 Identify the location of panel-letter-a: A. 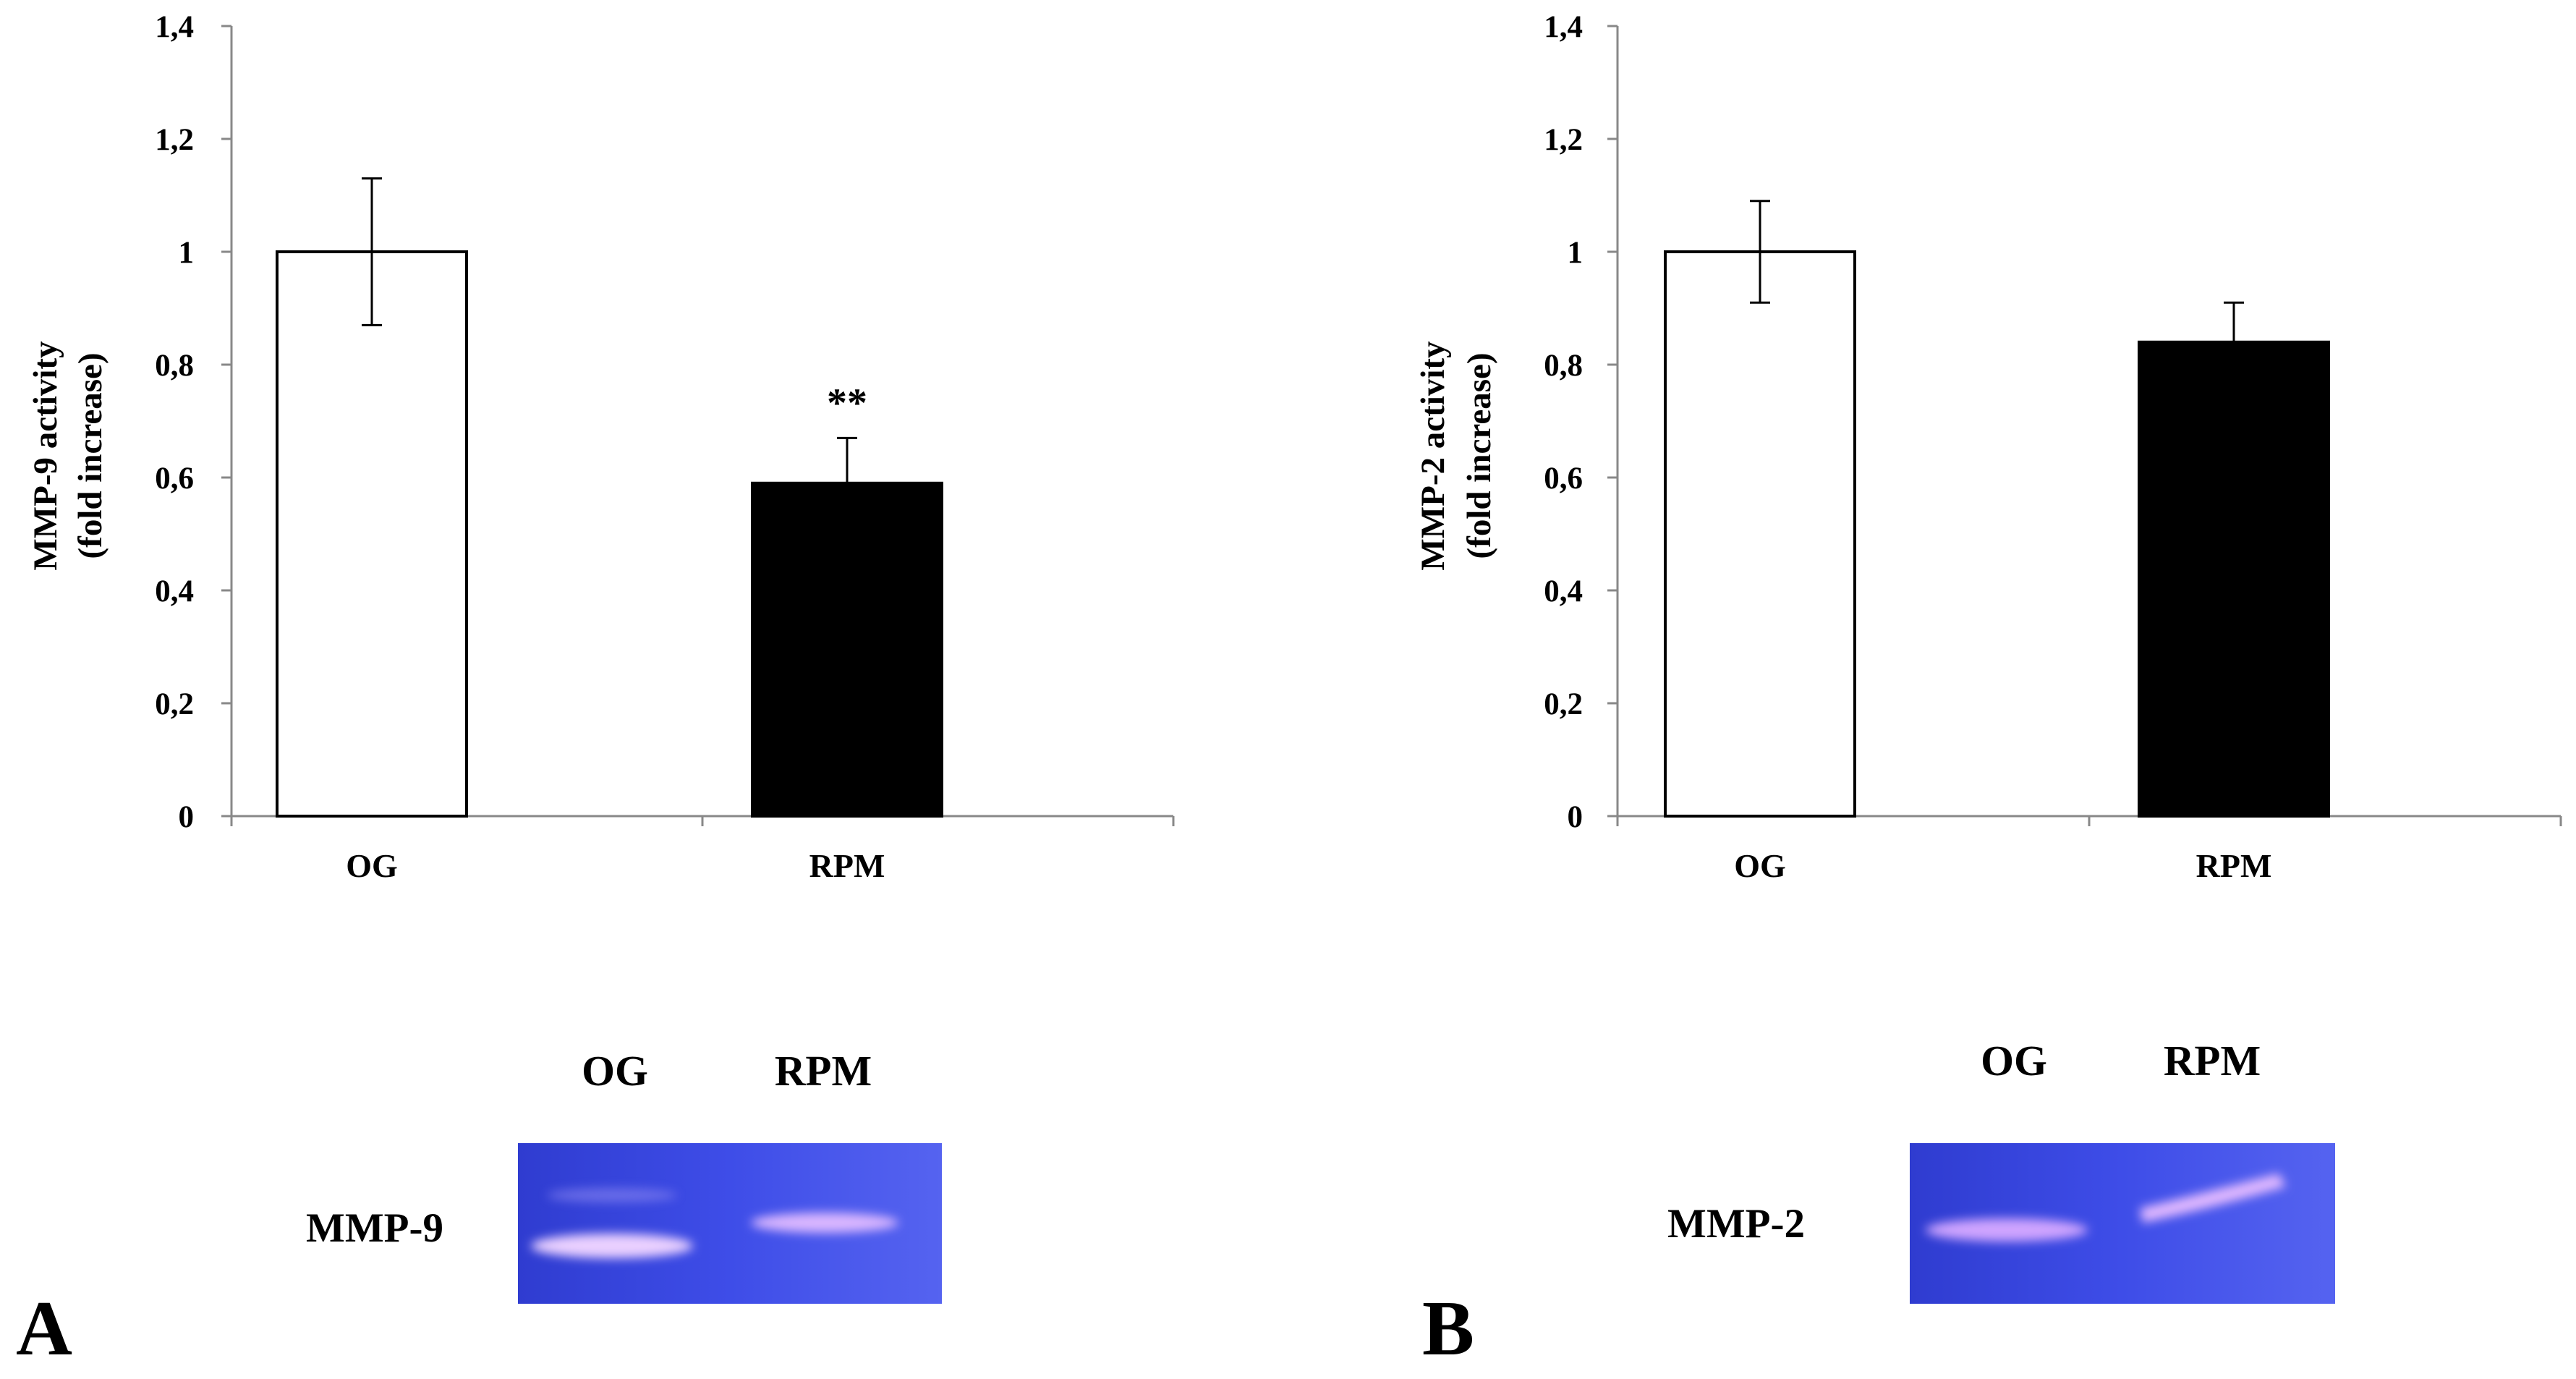
(44, 1329).